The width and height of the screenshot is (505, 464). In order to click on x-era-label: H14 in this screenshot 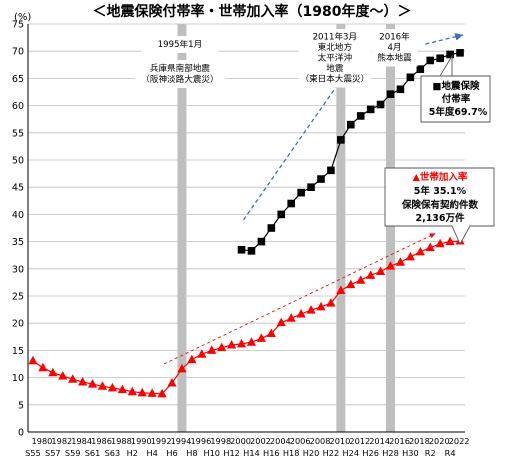, I will do `click(251, 453)`.